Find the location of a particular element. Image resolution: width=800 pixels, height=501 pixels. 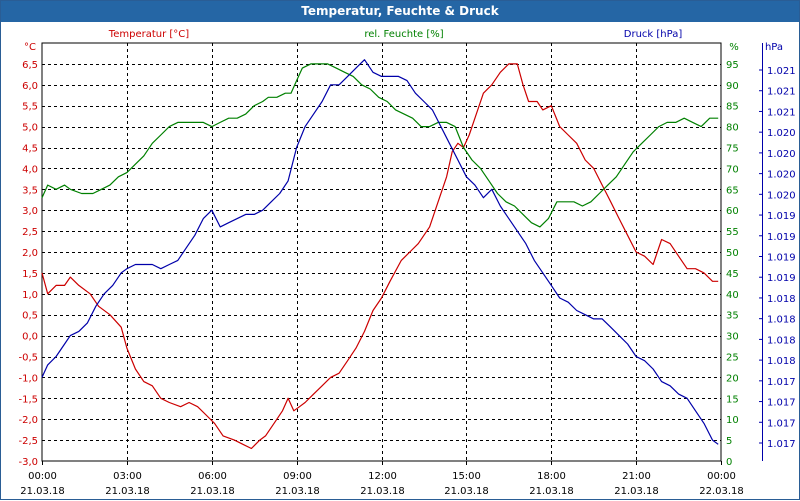

temp-tick-label: -3,0 is located at coordinates (28, 462).